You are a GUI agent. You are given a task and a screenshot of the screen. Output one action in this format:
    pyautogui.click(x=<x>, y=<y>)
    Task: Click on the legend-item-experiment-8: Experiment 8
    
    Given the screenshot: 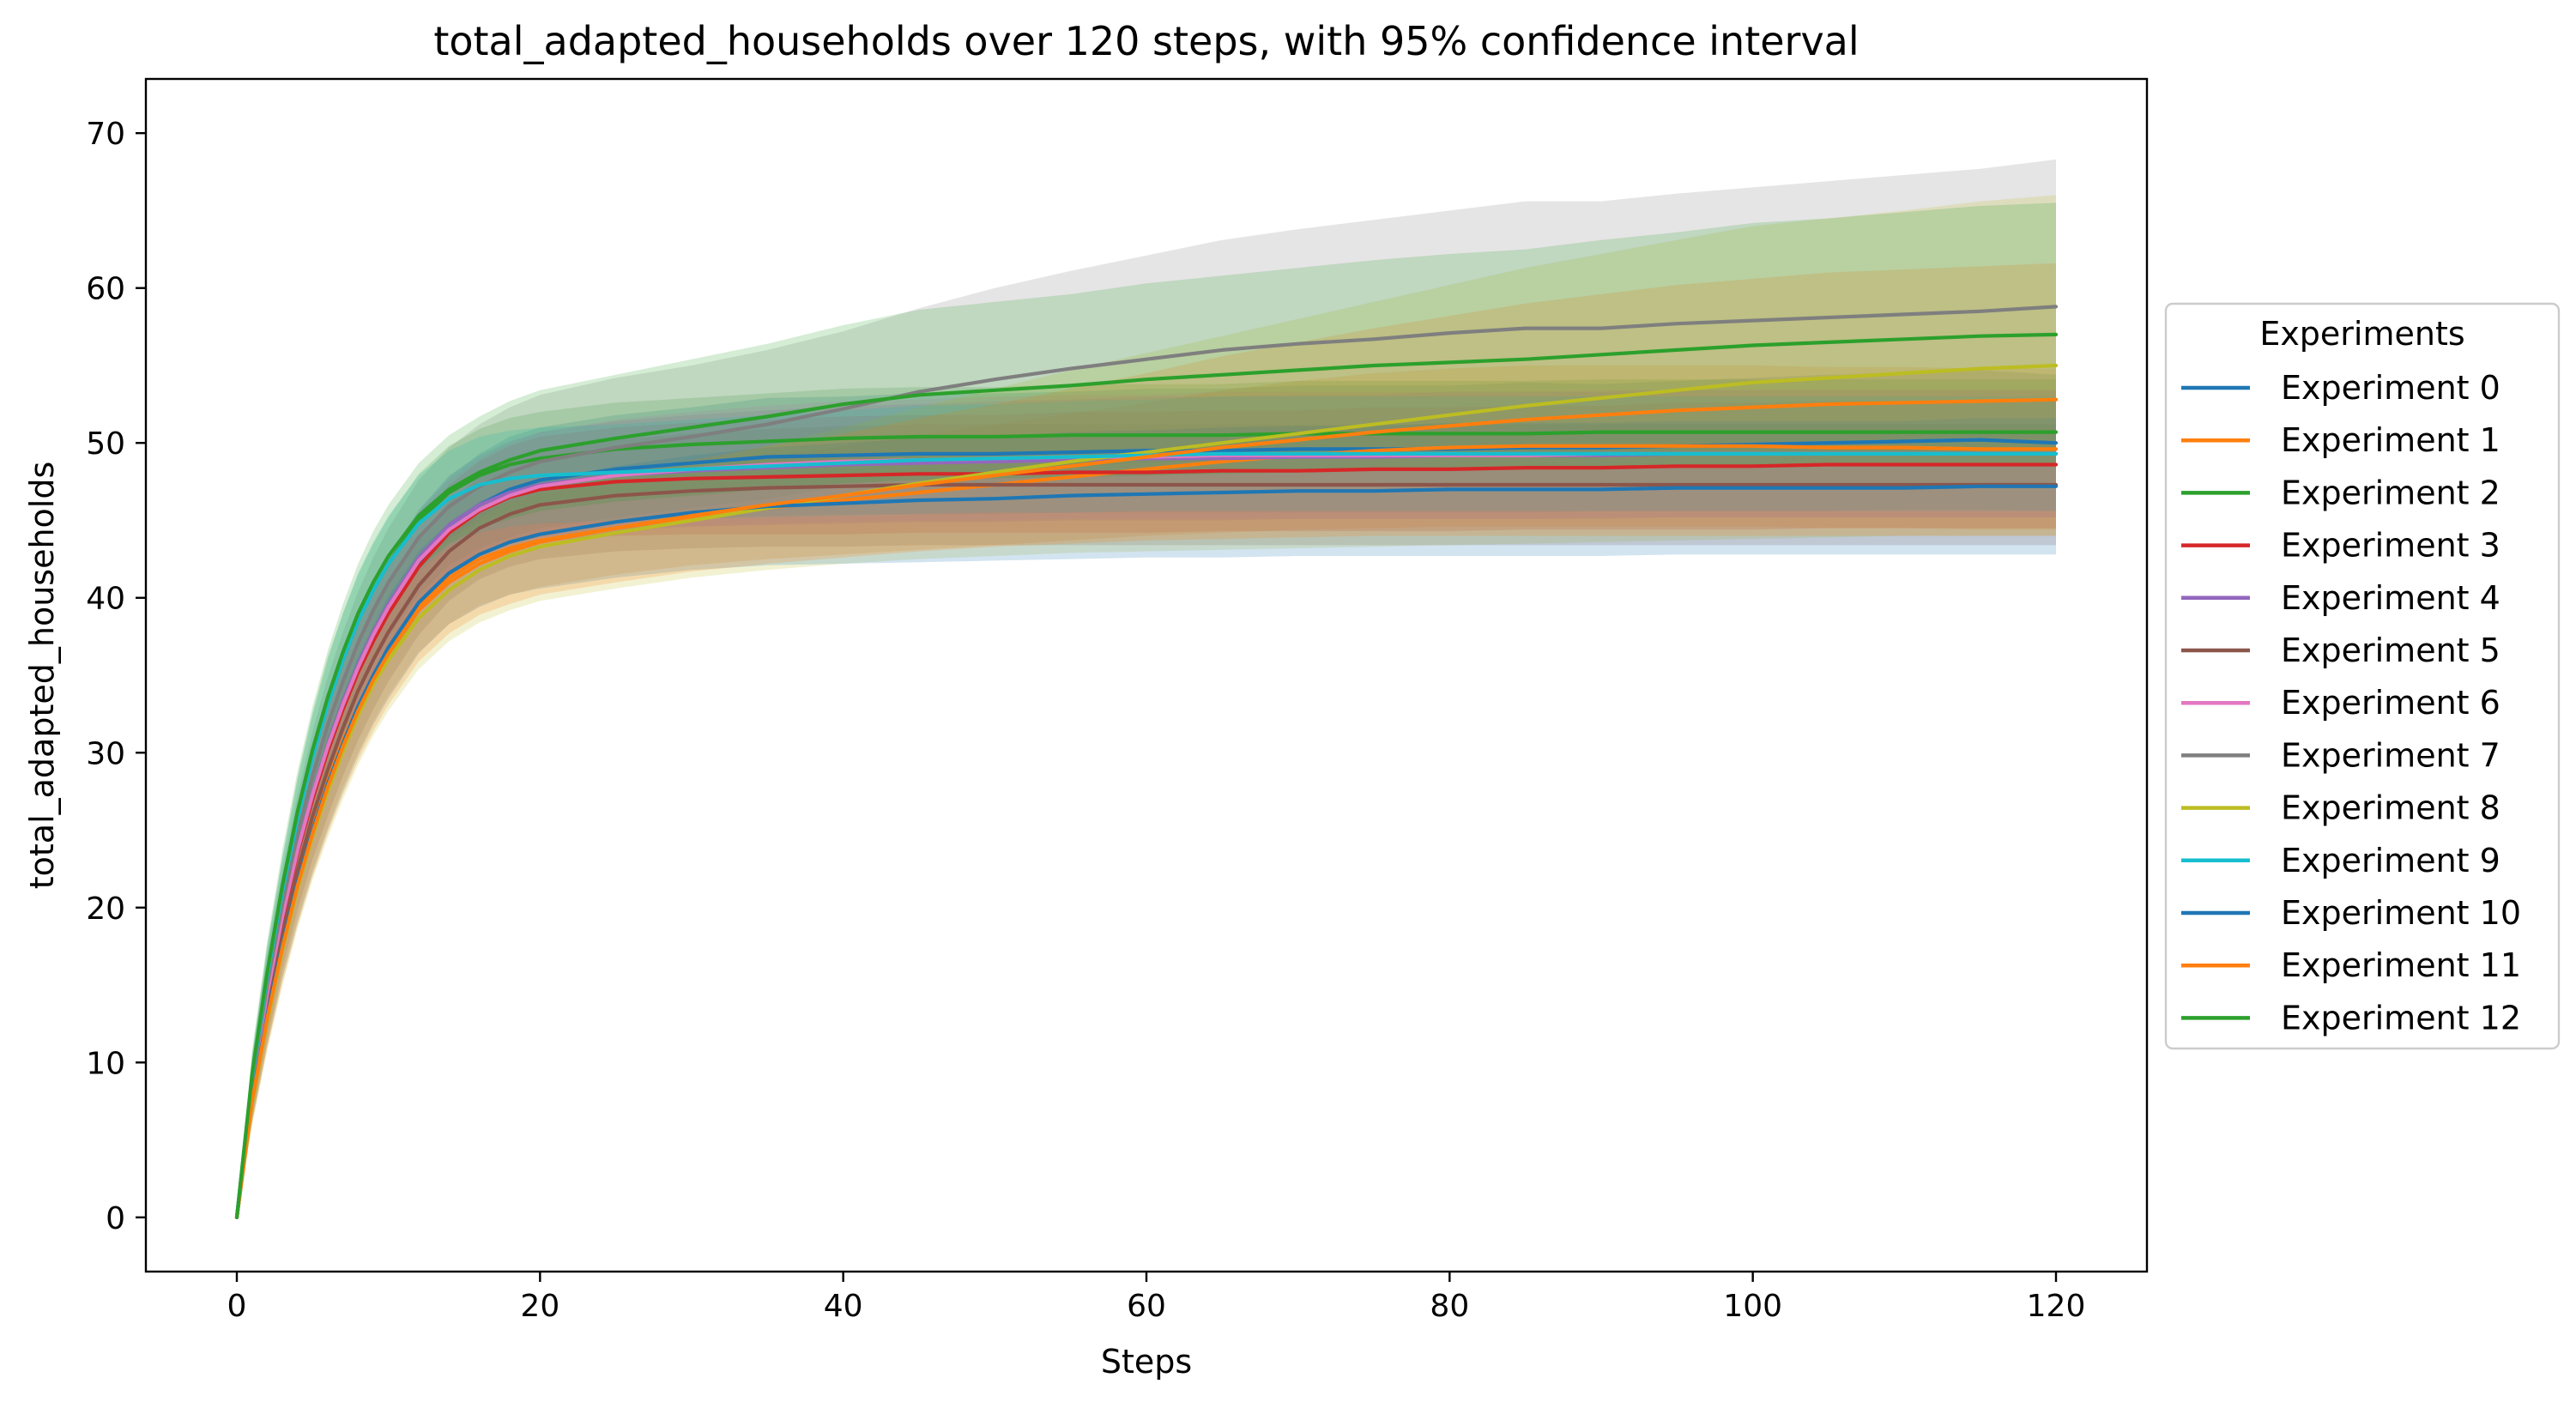 What is the action you would take?
    pyautogui.click(x=2340, y=808)
    